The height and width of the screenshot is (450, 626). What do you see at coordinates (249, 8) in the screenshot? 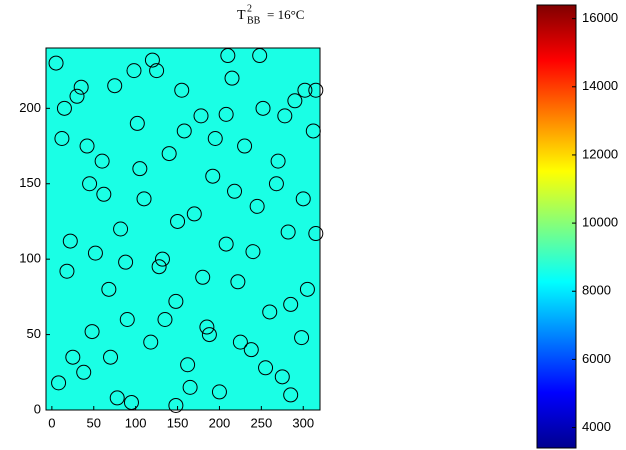
I see `title-sup: 2` at bounding box center [249, 8].